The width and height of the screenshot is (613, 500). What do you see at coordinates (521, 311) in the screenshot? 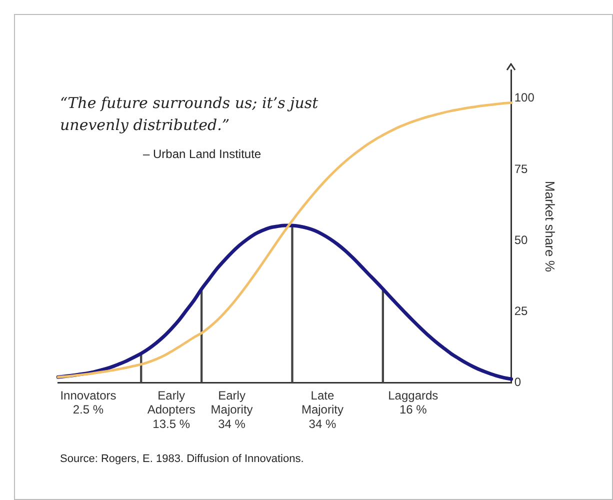
I see `y-tick-label: 25` at bounding box center [521, 311].